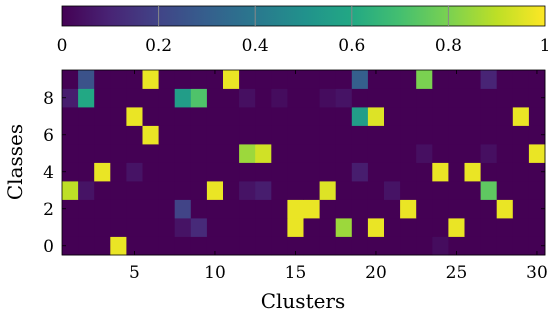 The width and height of the screenshot is (549, 320). What do you see at coordinates (48, 210) in the screenshot?
I see `y-tick-label: 2` at bounding box center [48, 210].